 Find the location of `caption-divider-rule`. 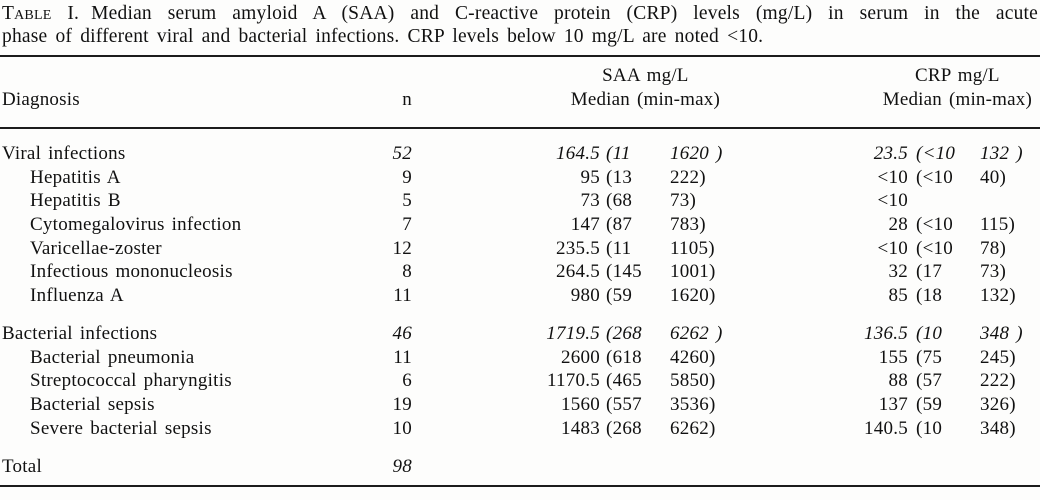

caption-divider-rule is located at coordinates (520, 56).